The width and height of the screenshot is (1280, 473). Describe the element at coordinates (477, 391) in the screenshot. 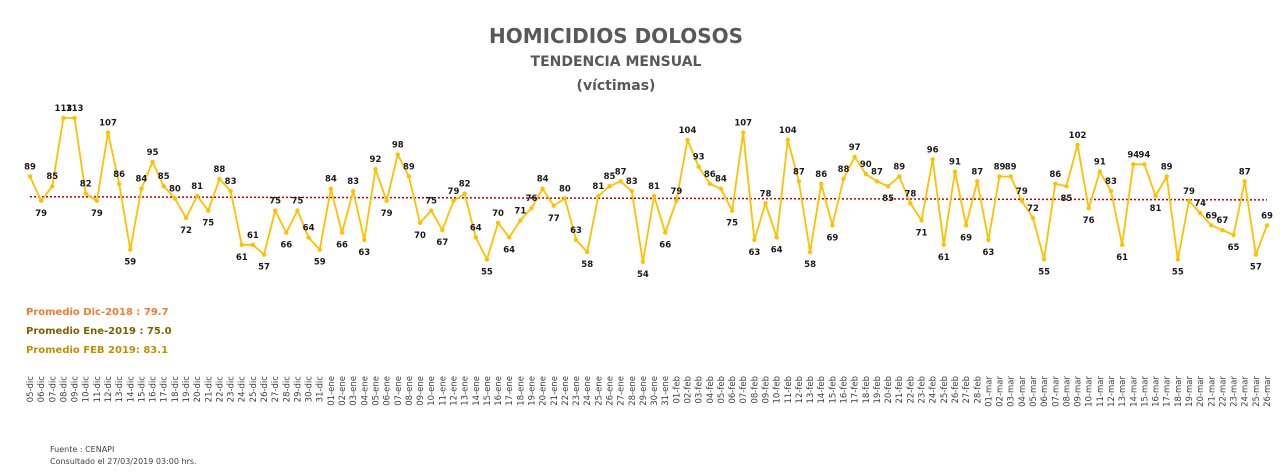

I see `x-tick-label: 14-ene` at that location.